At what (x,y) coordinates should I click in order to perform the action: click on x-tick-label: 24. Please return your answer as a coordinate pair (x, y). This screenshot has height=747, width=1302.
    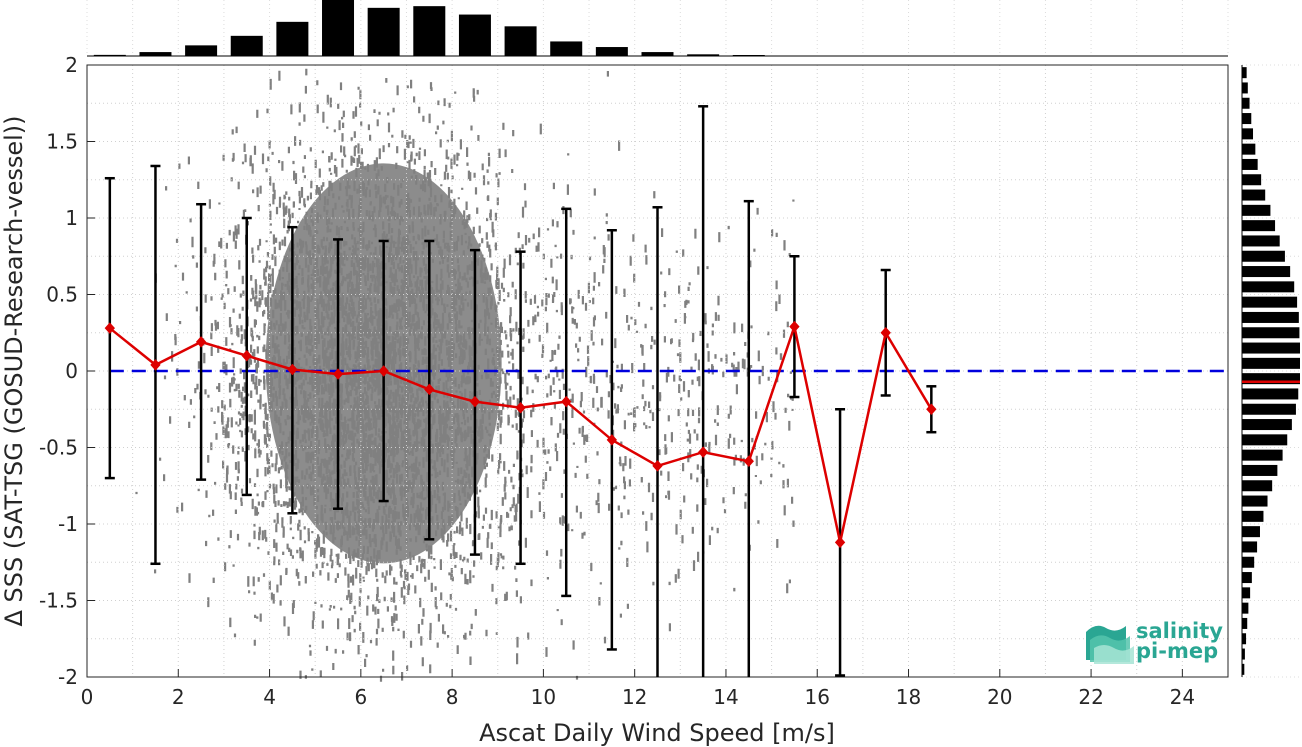
    Looking at the image, I should click on (1182, 697).